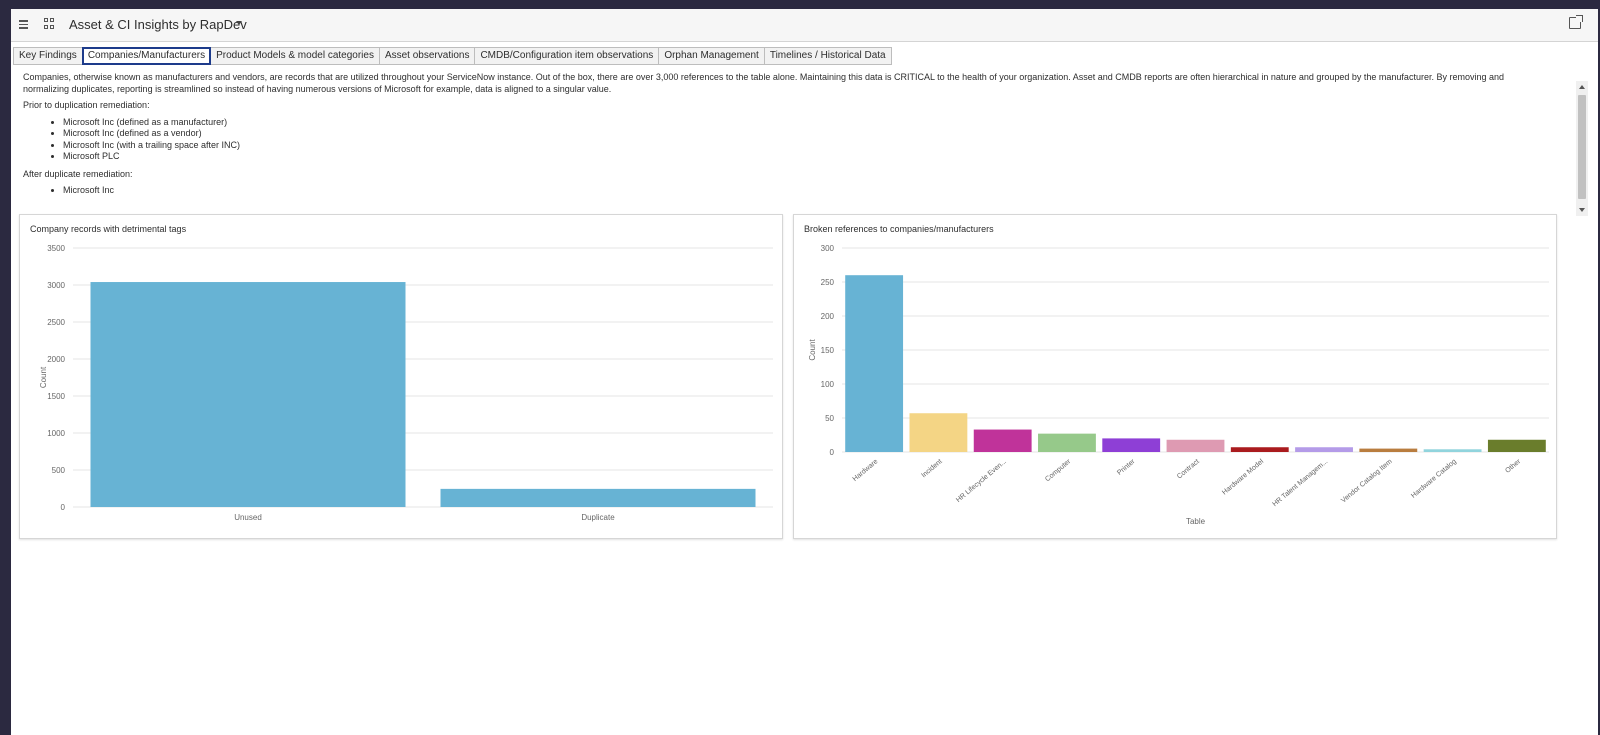 Image resolution: width=1600 pixels, height=735 pixels. I want to click on export-icon, so click(1576, 22).